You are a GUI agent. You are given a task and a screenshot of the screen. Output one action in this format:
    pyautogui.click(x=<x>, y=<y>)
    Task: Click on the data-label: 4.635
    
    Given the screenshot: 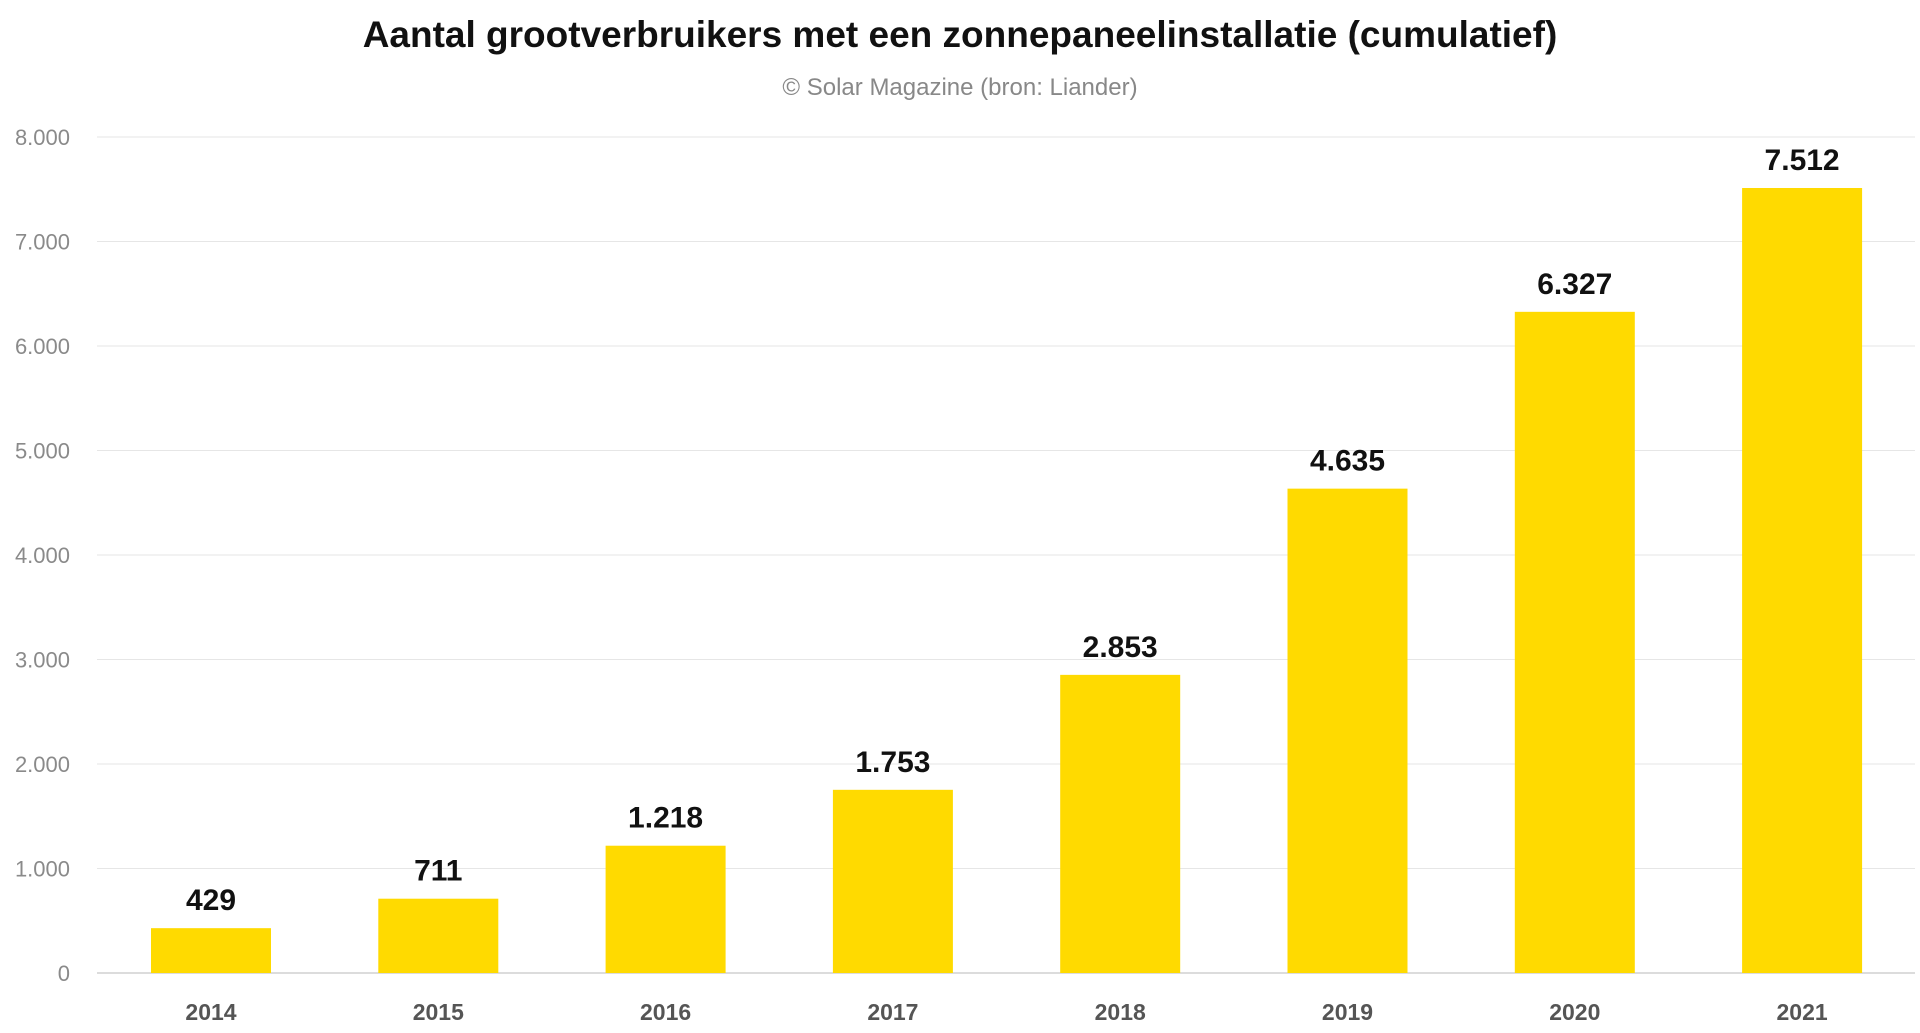 What is the action you would take?
    pyautogui.click(x=1347, y=461)
    